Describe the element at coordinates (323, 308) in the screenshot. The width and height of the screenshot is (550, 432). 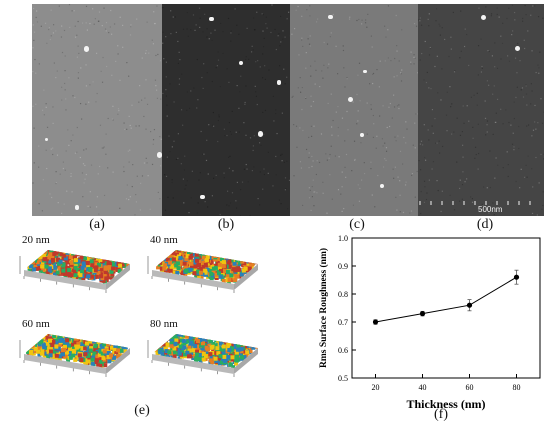
I see `y-axis-label: Rms Surface Roughness (nm)` at that location.